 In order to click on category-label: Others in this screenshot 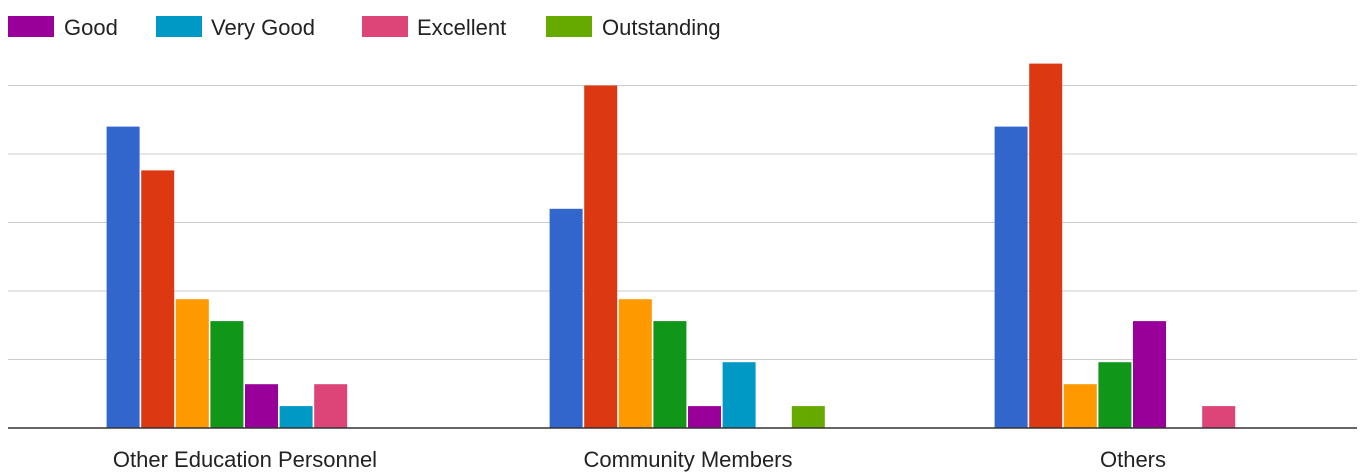, I will do `click(1133, 459)`.